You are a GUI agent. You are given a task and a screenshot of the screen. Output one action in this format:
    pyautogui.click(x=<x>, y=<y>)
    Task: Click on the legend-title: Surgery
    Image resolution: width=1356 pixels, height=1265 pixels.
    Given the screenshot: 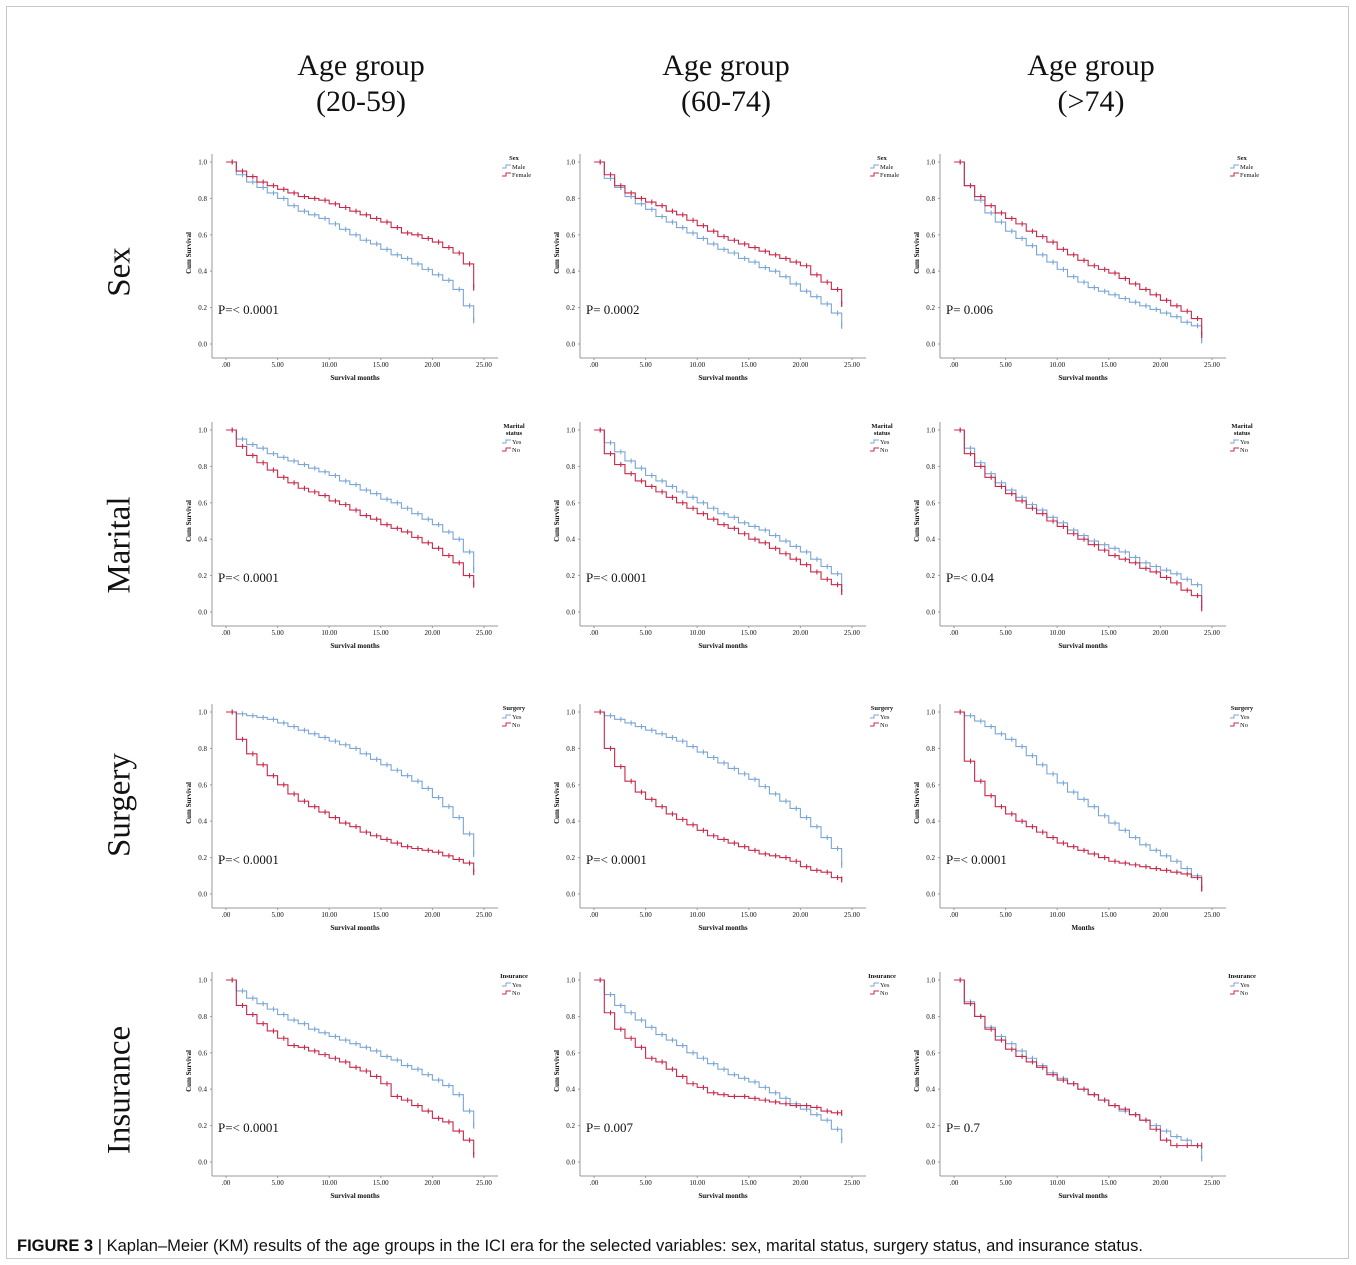 What is the action you would take?
    pyautogui.click(x=514, y=708)
    